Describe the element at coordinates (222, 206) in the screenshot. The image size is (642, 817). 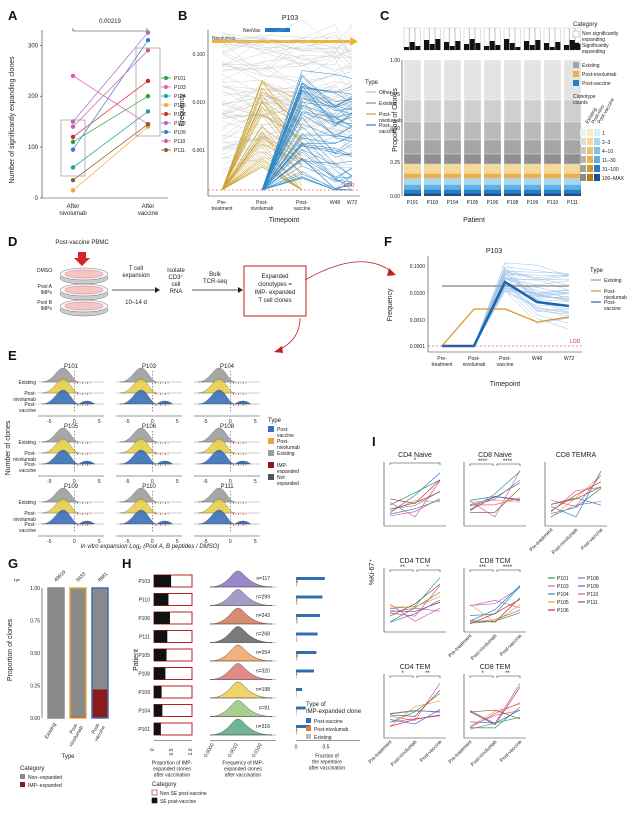
I see `panel-b-xtick: Pre-treatment` at that location.